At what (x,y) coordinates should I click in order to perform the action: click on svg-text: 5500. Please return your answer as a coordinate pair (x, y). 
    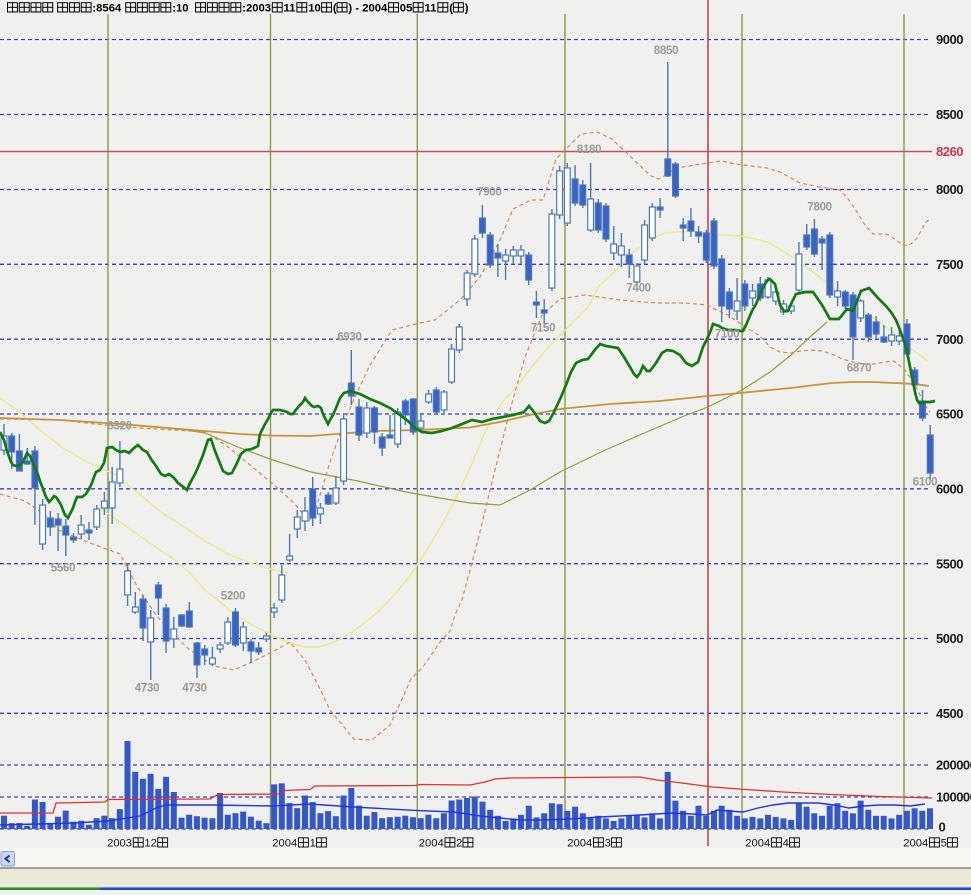
    Looking at the image, I should click on (949, 563).